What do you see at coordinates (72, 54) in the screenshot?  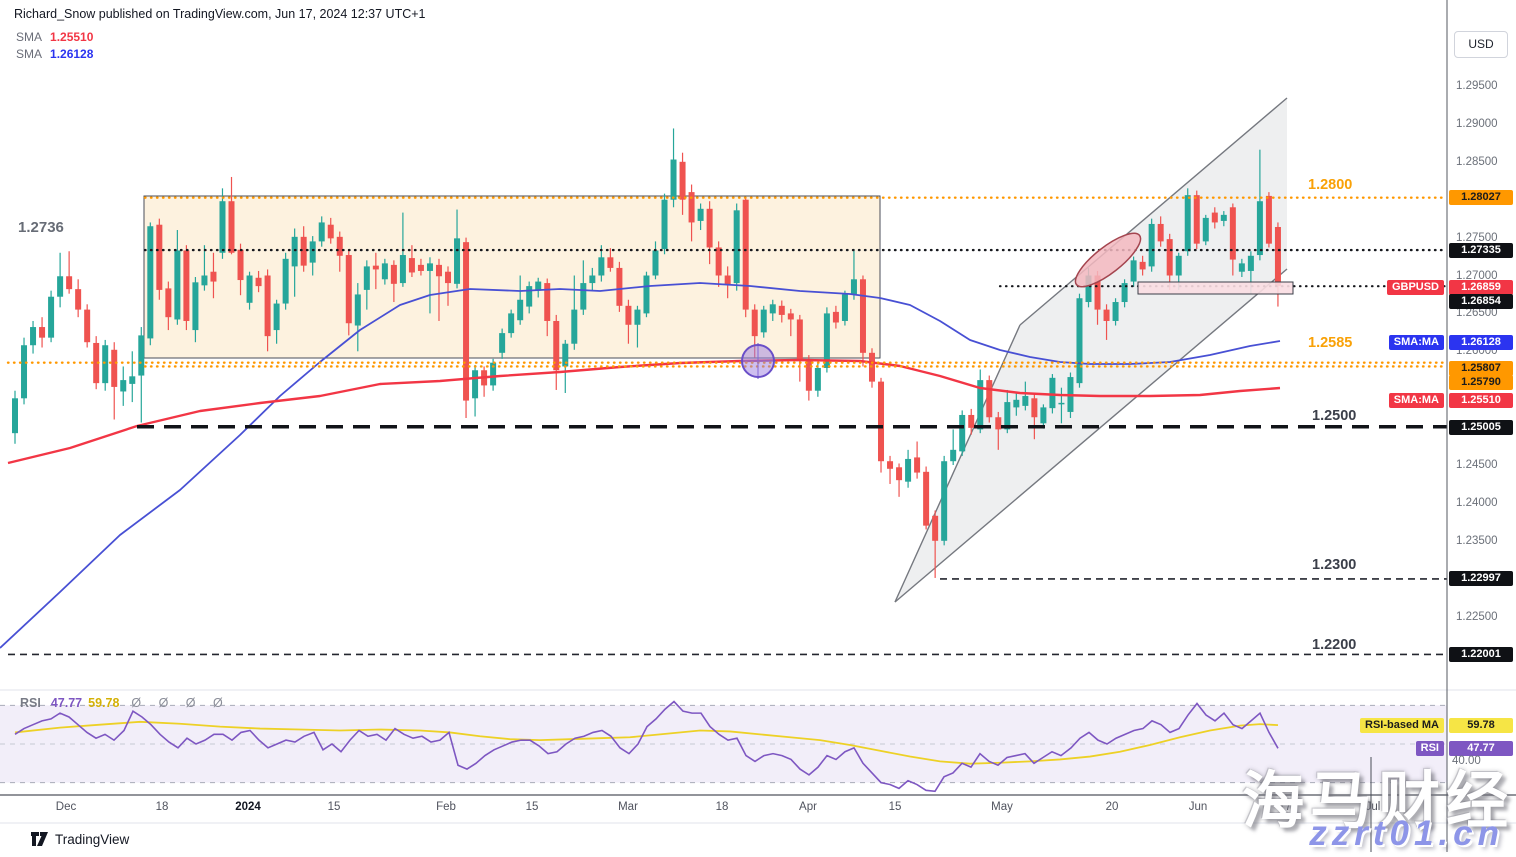 I see `sma200-value: 1.26128` at bounding box center [72, 54].